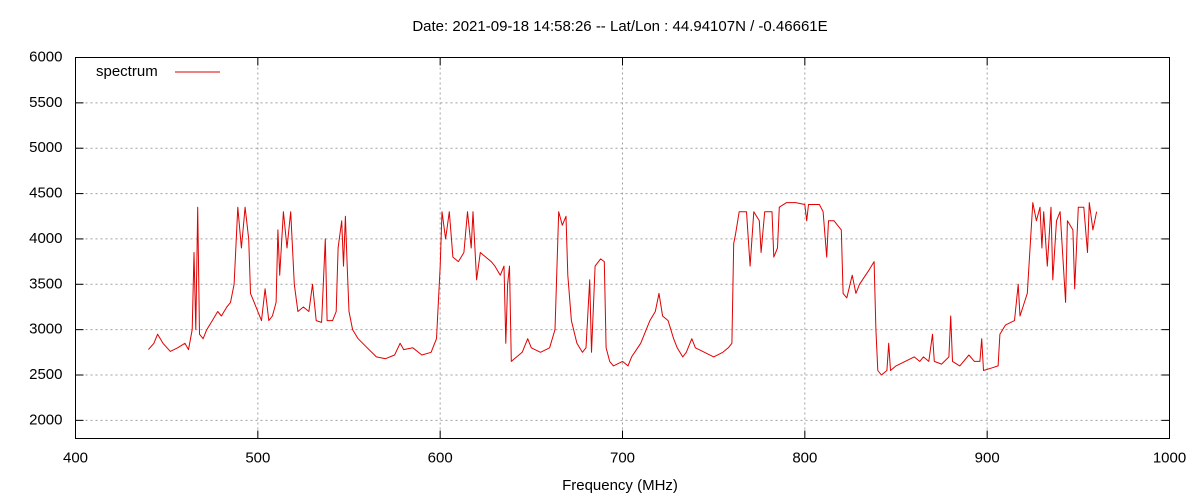  What do you see at coordinates (45, 238) in the screenshot?
I see `y-tick-label: 4000` at bounding box center [45, 238].